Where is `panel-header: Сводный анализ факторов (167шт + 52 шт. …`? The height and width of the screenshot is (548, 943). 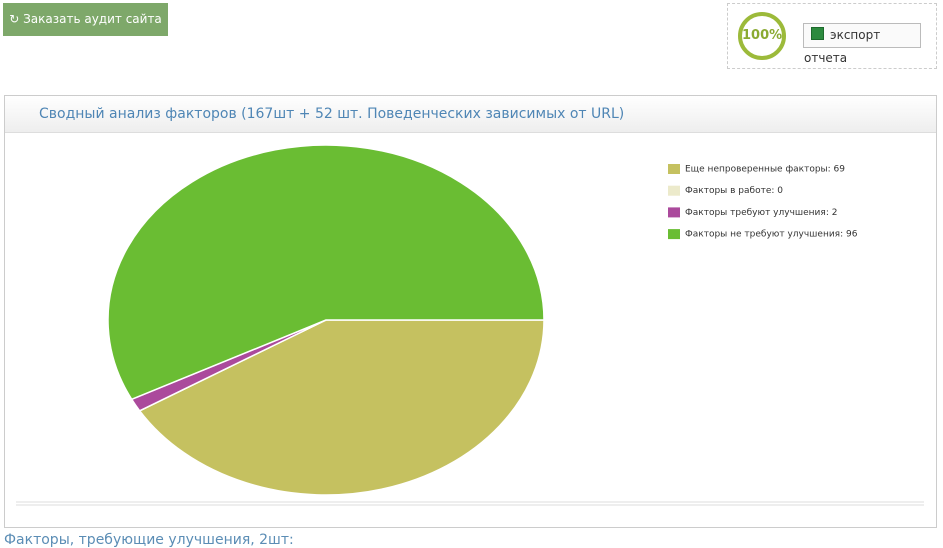
panel-header: Сводный анализ факторов (167шт + 52 шт. … is located at coordinates (470, 114).